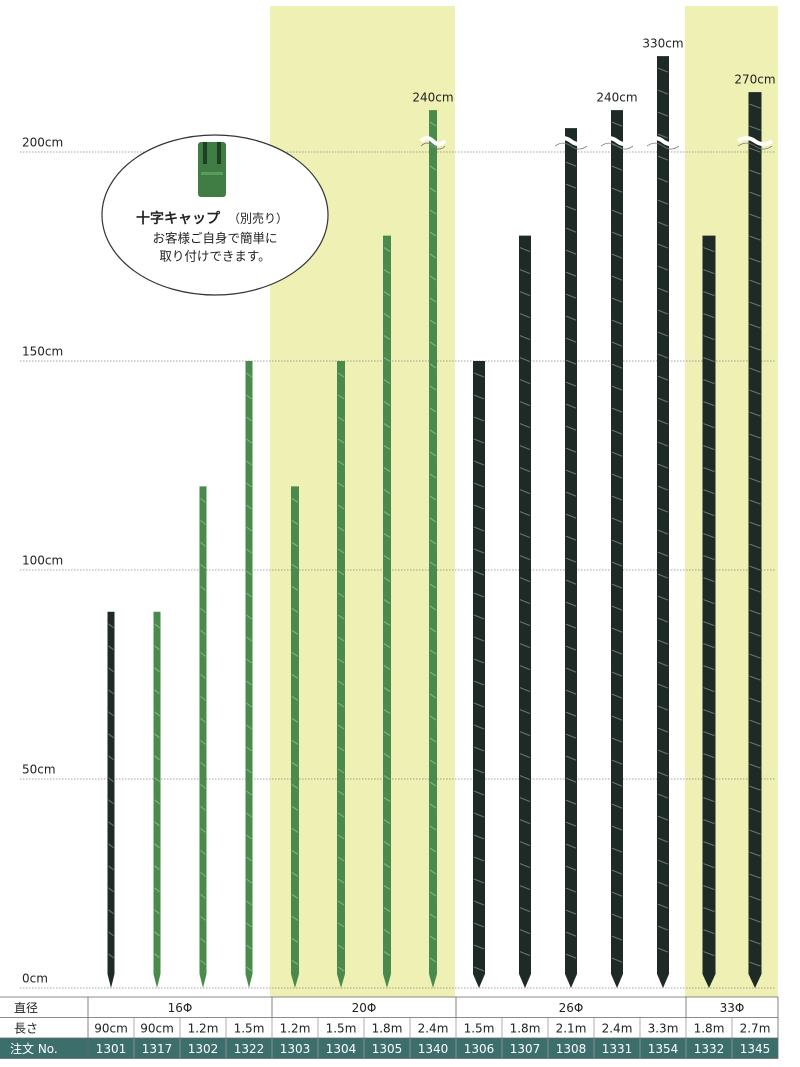  Describe the element at coordinates (214, 256) in the screenshot. I see `callout-line: 取り付けできます。` at that location.